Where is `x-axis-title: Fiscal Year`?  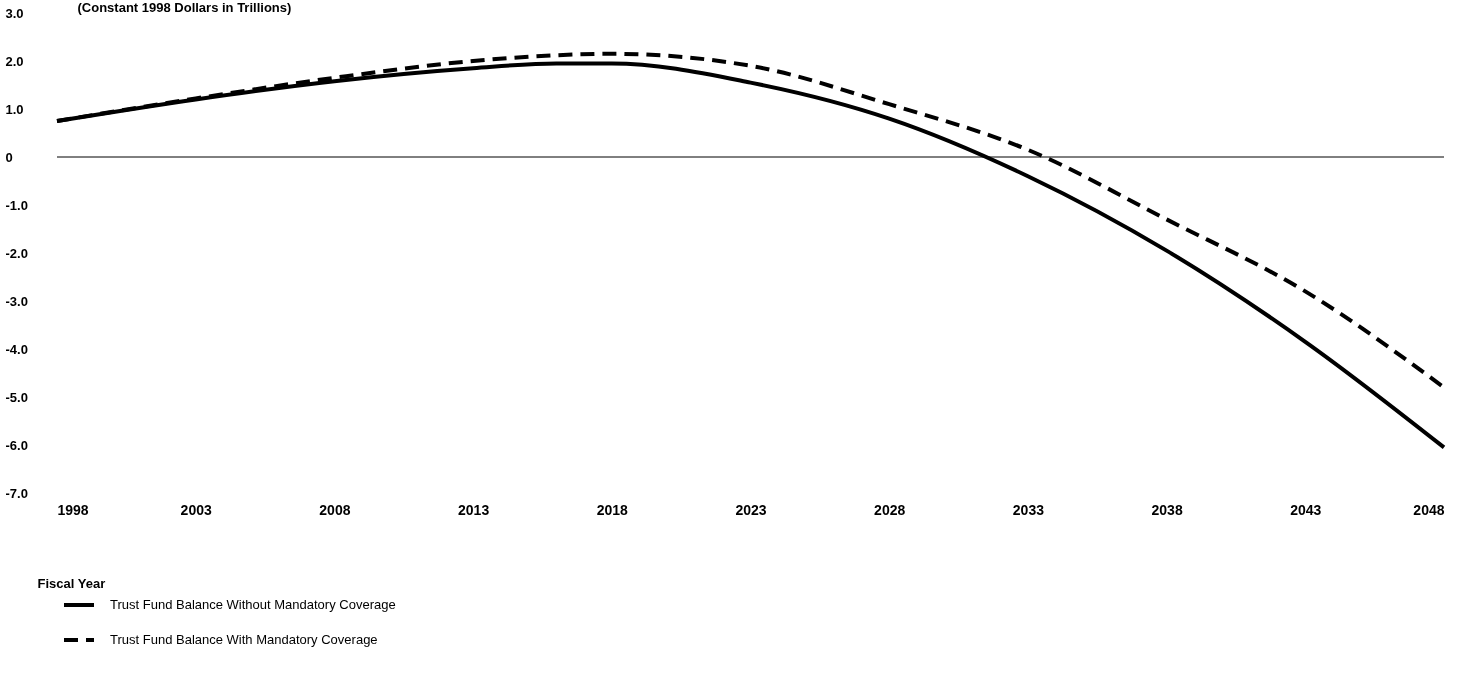 x-axis-title: Fiscal Year is located at coordinates (71, 583).